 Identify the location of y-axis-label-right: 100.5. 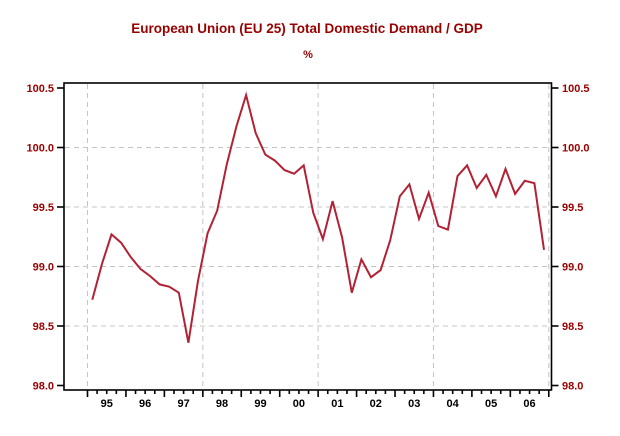
(576, 89).